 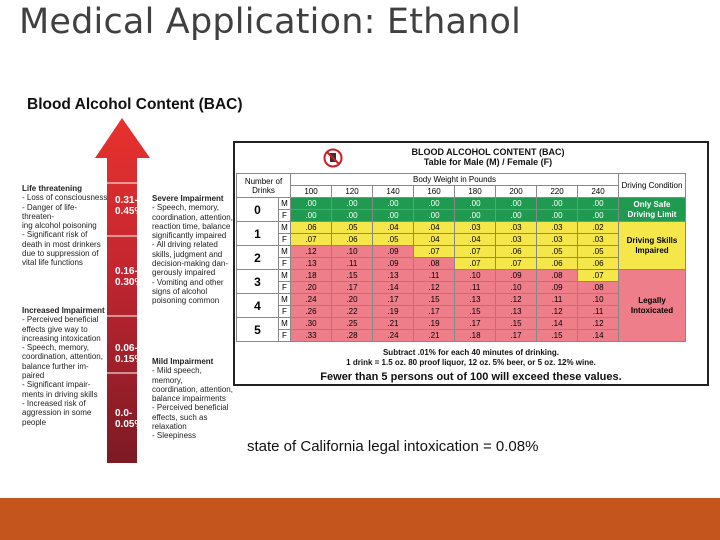 I want to click on bac-value-cell: .28, so click(x=352, y=335).